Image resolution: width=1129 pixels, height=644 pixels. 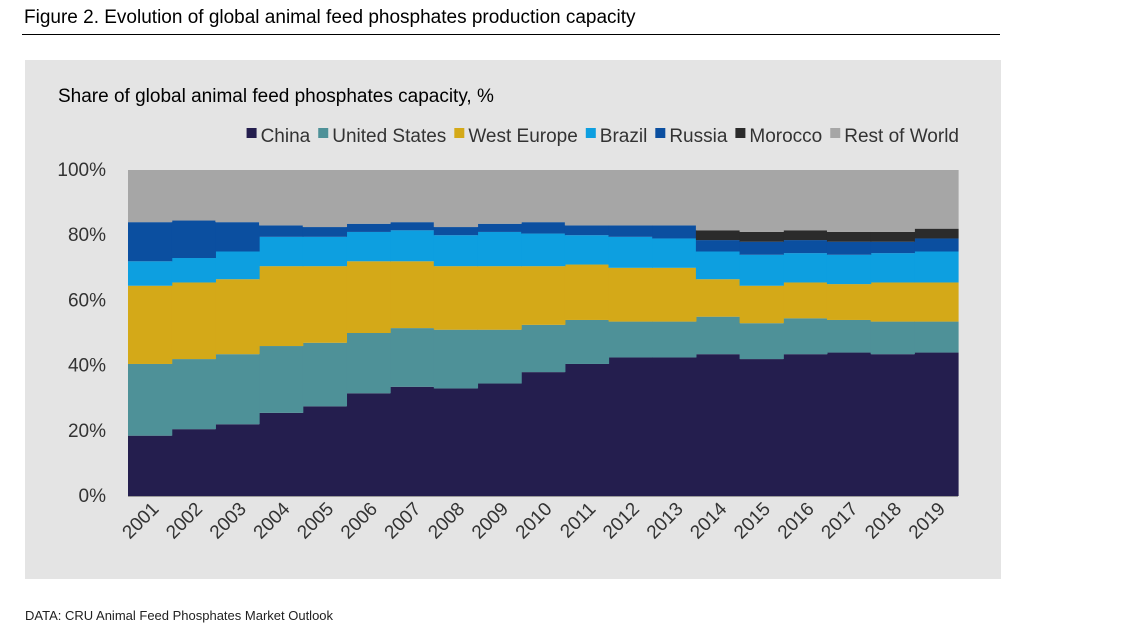 What do you see at coordinates (840, 521) in the screenshot?
I see `x-tick-label: 2017` at bounding box center [840, 521].